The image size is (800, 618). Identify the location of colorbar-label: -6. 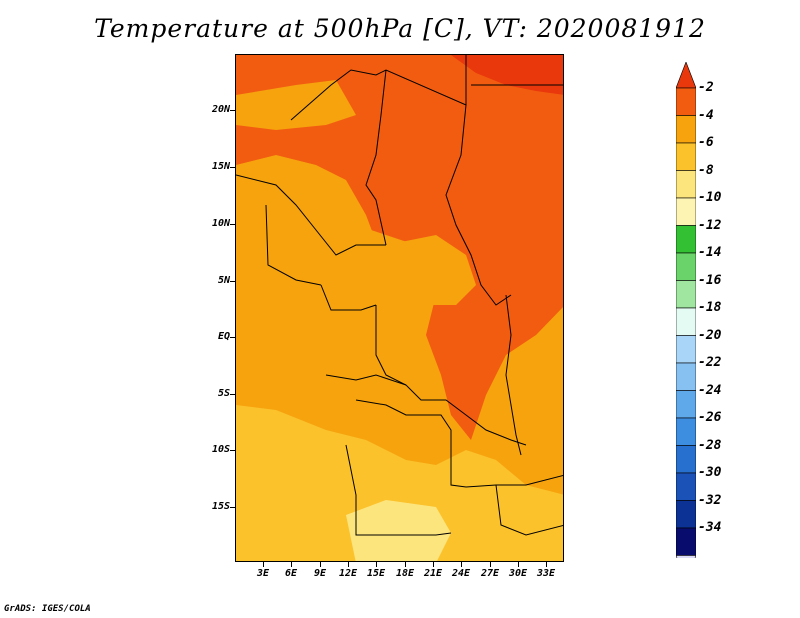
(706, 142).